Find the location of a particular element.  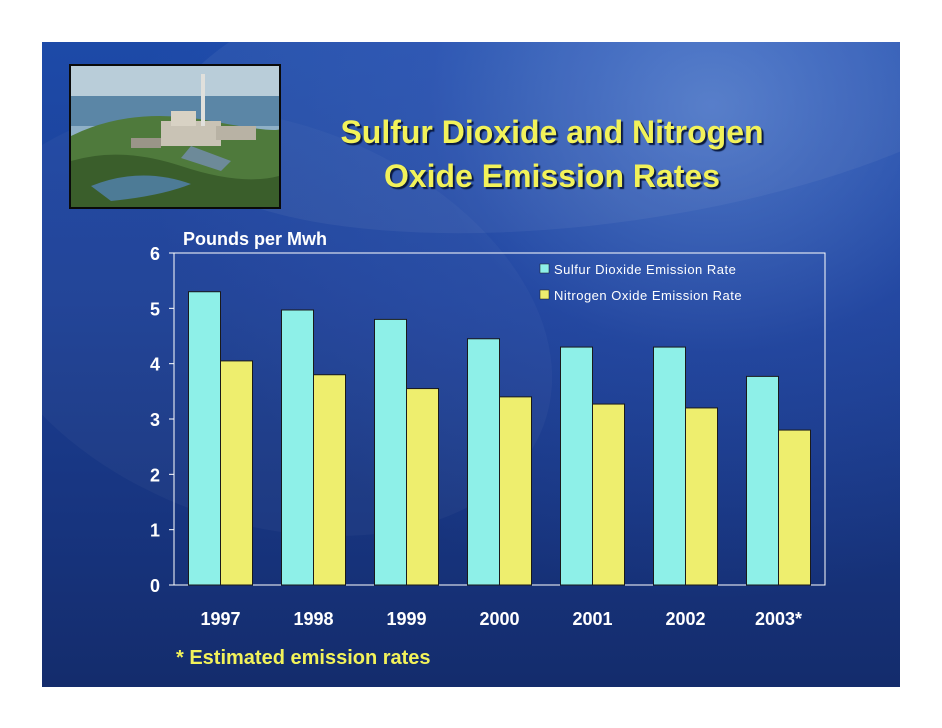

bar-so2-1998 is located at coordinates (297, 447).